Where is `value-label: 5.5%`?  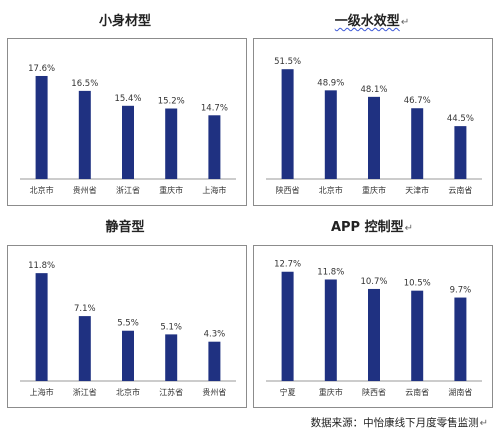
value-label: 5.5% is located at coordinates (128, 324).